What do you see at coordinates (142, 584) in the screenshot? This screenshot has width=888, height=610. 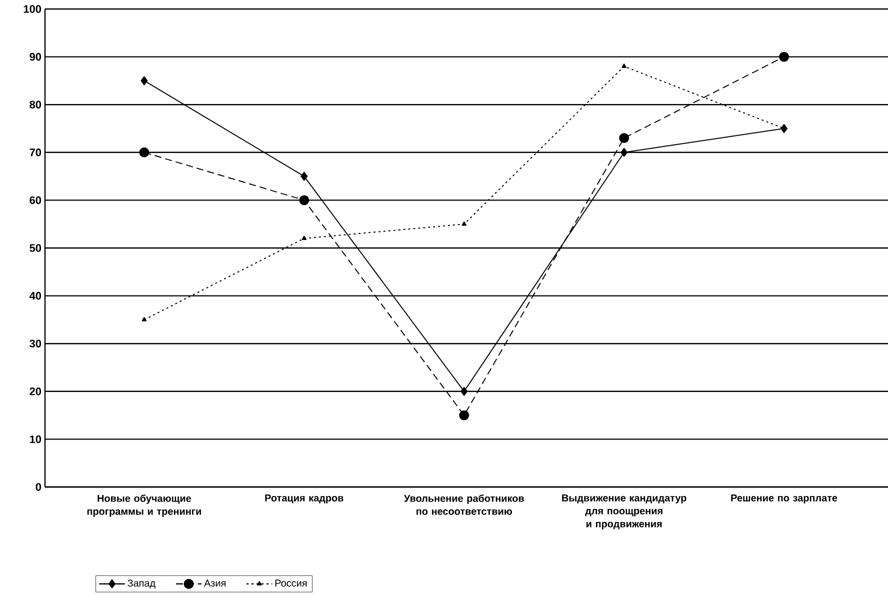 I see `legend-label: Запад` at bounding box center [142, 584].